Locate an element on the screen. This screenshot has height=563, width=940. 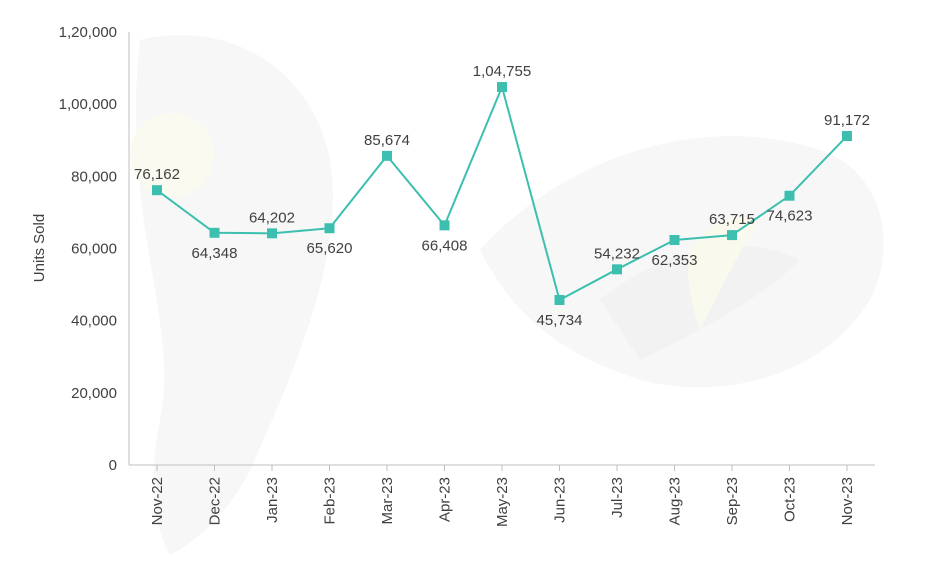
data-label: 64,348 is located at coordinates (215, 253).